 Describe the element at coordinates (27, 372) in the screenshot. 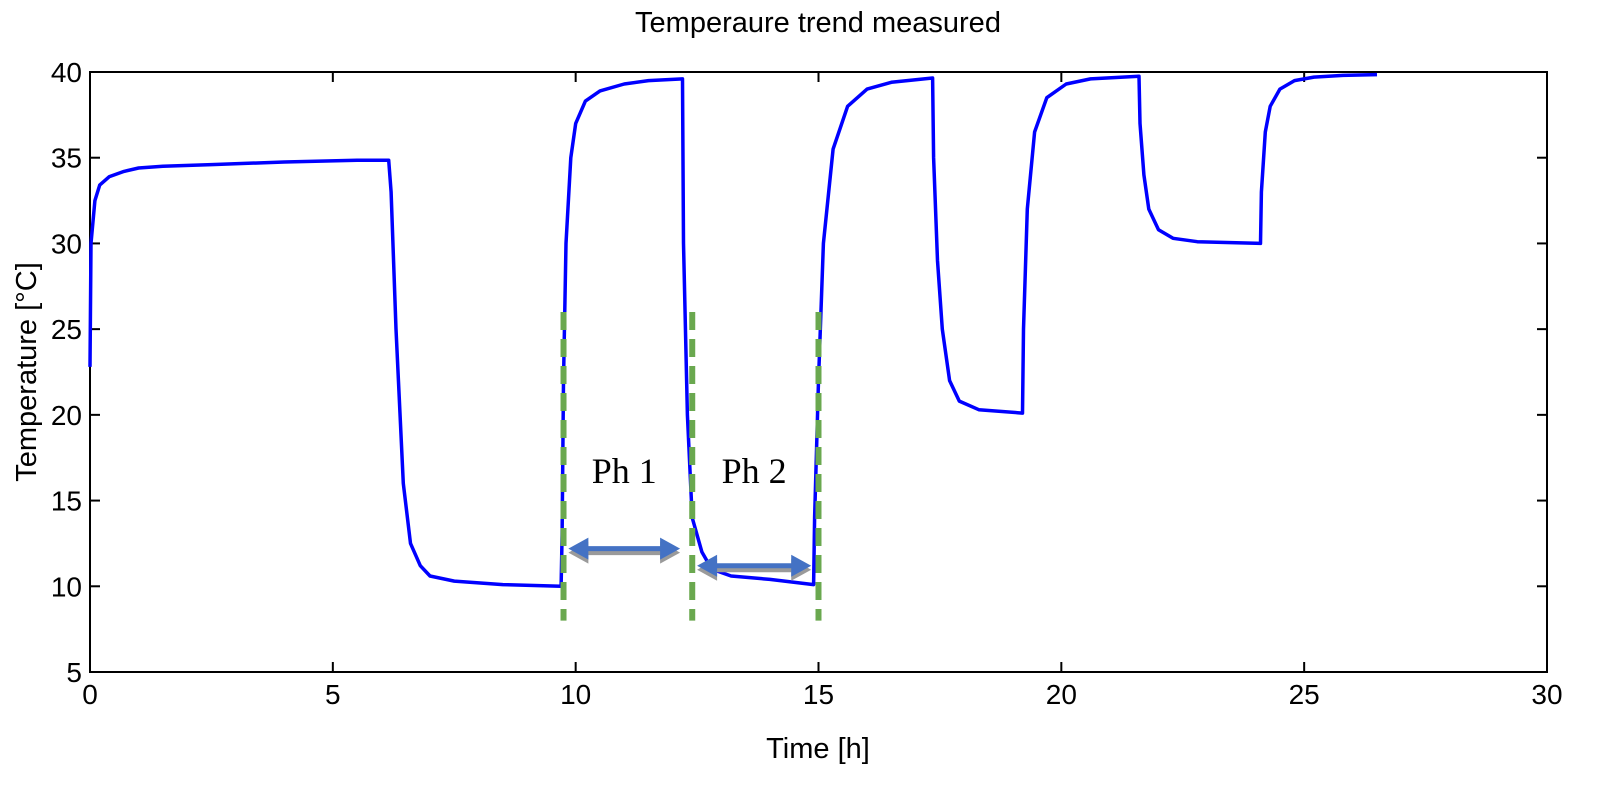

I see `y-axis-title: Temperature [°C]` at that location.